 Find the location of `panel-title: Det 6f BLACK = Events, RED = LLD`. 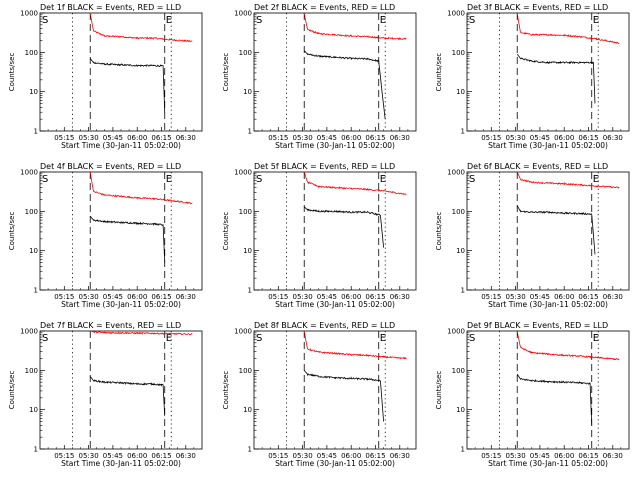

panel-title: Det 6f BLACK = Events, RED = LLD is located at coordinates (537, 166).